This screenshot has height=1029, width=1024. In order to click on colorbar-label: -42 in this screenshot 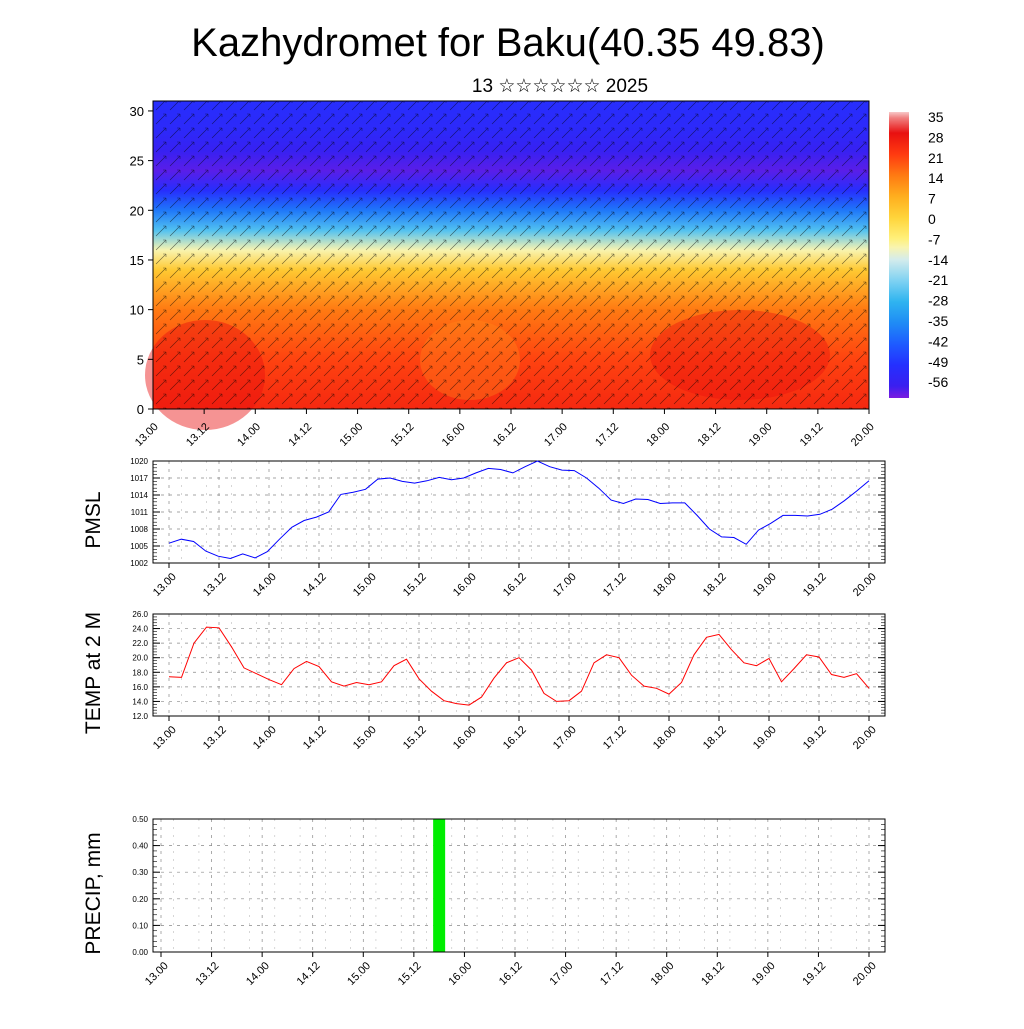, I will do `click(938, 341)`.